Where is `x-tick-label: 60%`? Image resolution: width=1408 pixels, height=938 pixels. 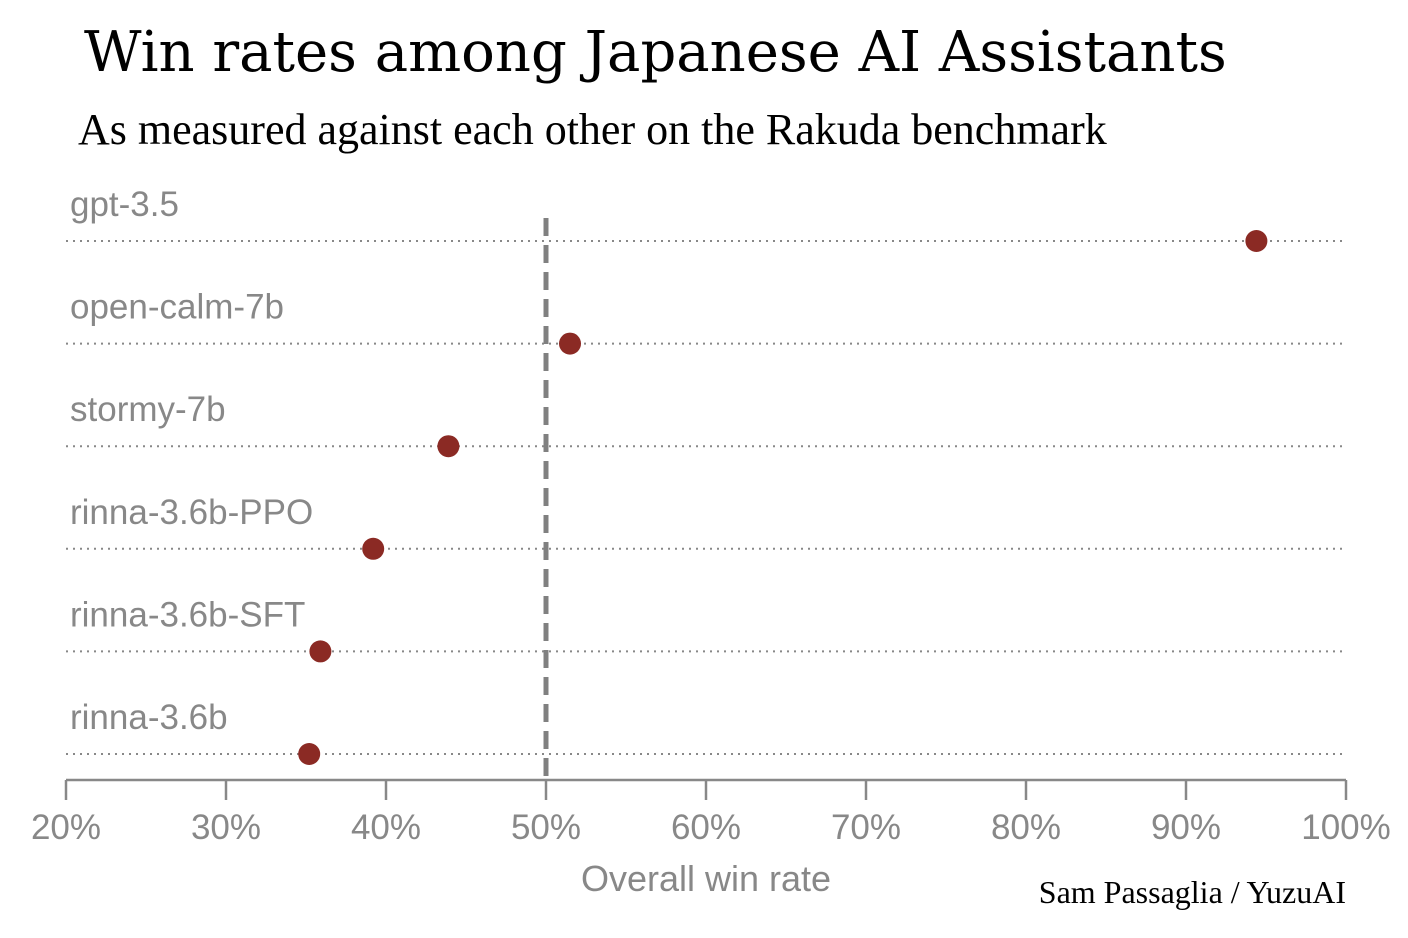 x-tick-label: 60% is located at coordinates (706, 827).